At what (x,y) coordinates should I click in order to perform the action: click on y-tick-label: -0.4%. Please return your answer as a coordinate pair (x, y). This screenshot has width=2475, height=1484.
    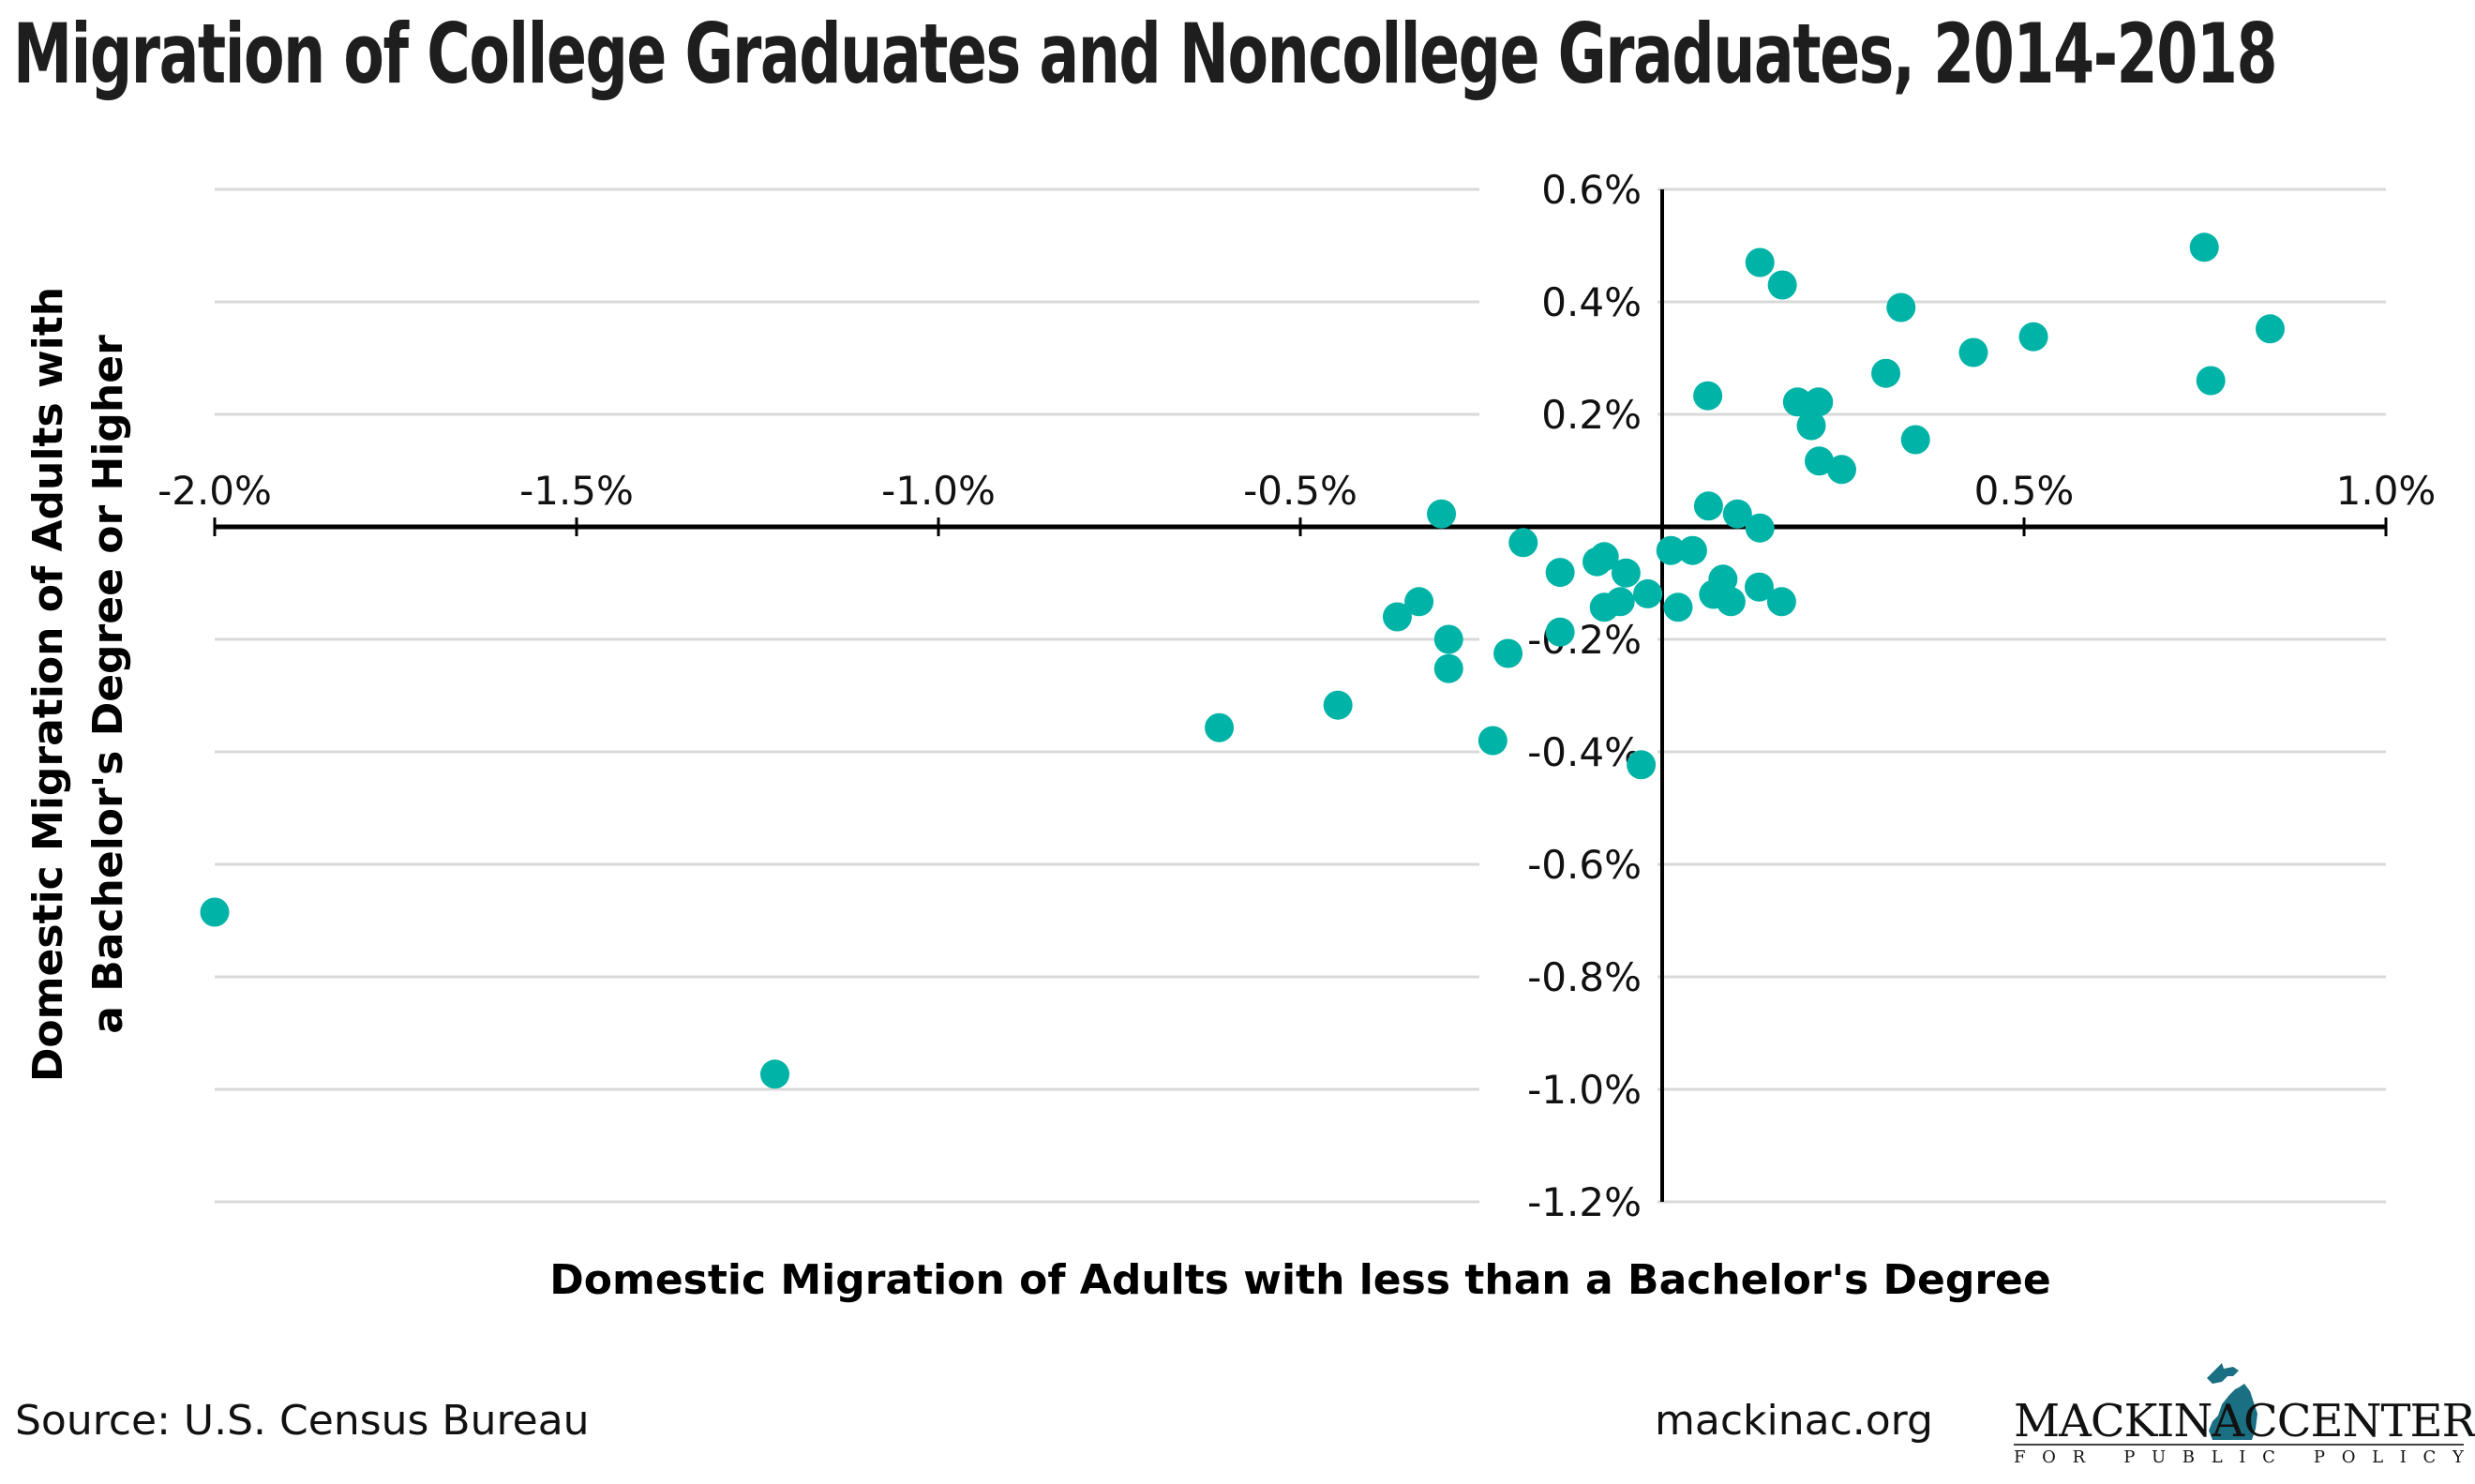
    Looking at the image, I should click on (1584, 752).